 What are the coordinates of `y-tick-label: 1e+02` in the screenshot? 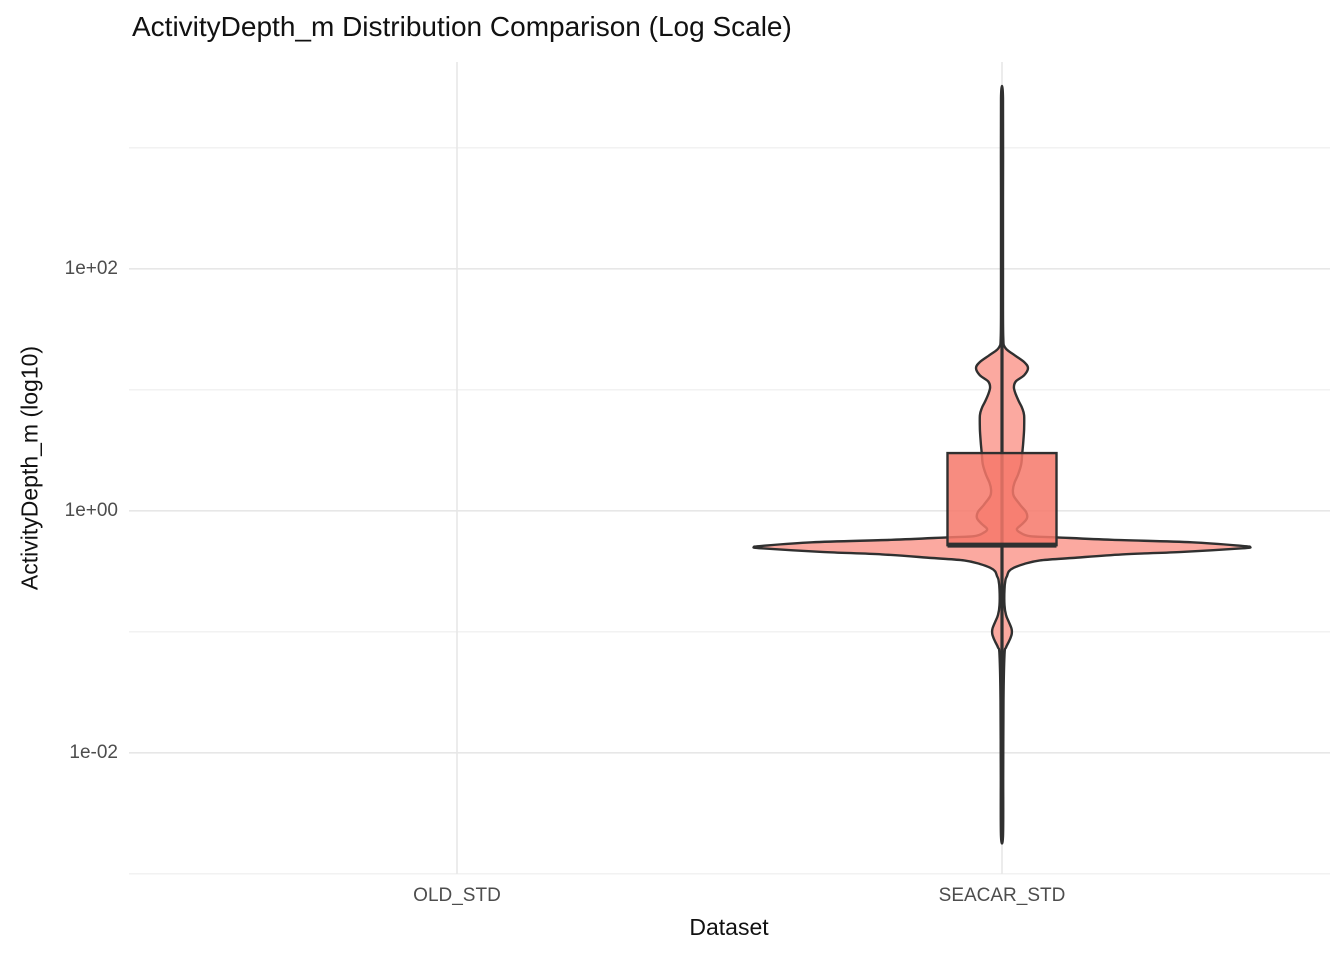 It's located at (91, 268).